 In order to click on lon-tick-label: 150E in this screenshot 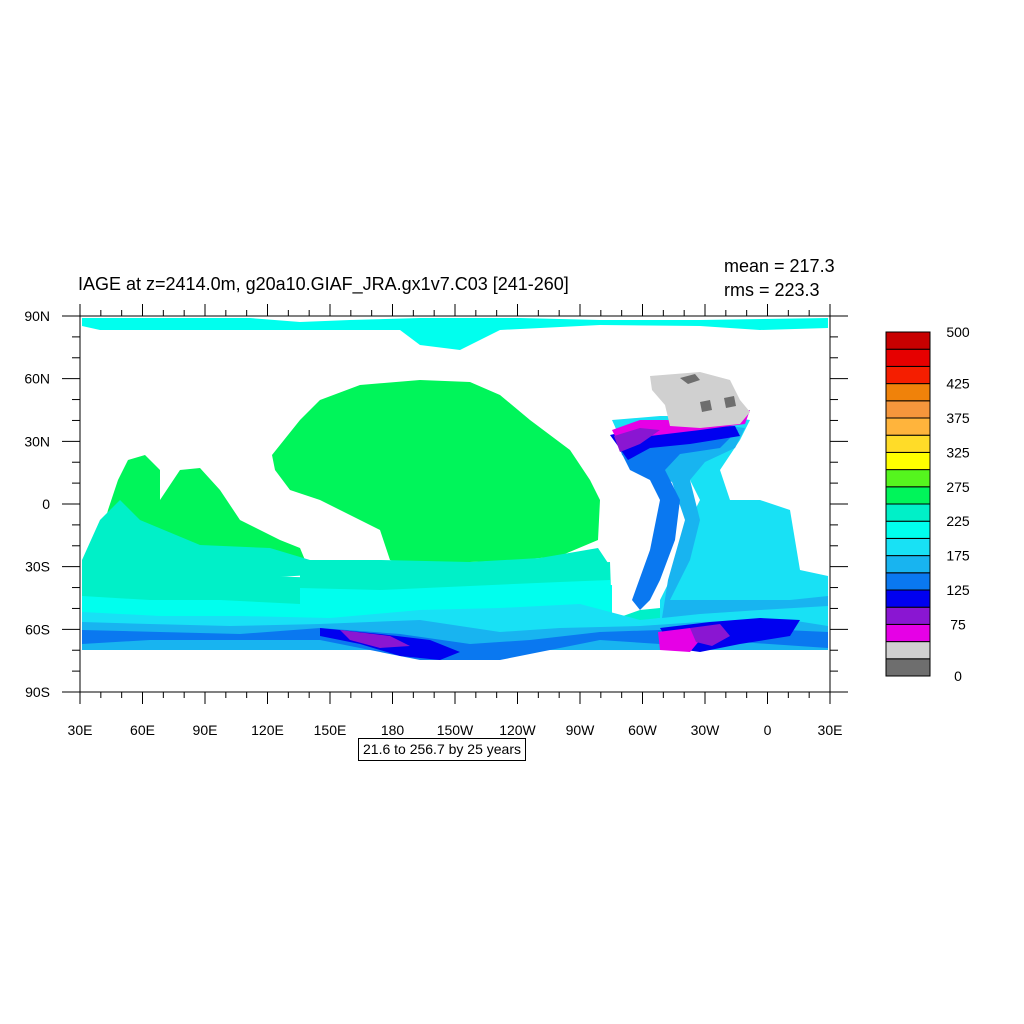, I will do `click(330, 730)`.